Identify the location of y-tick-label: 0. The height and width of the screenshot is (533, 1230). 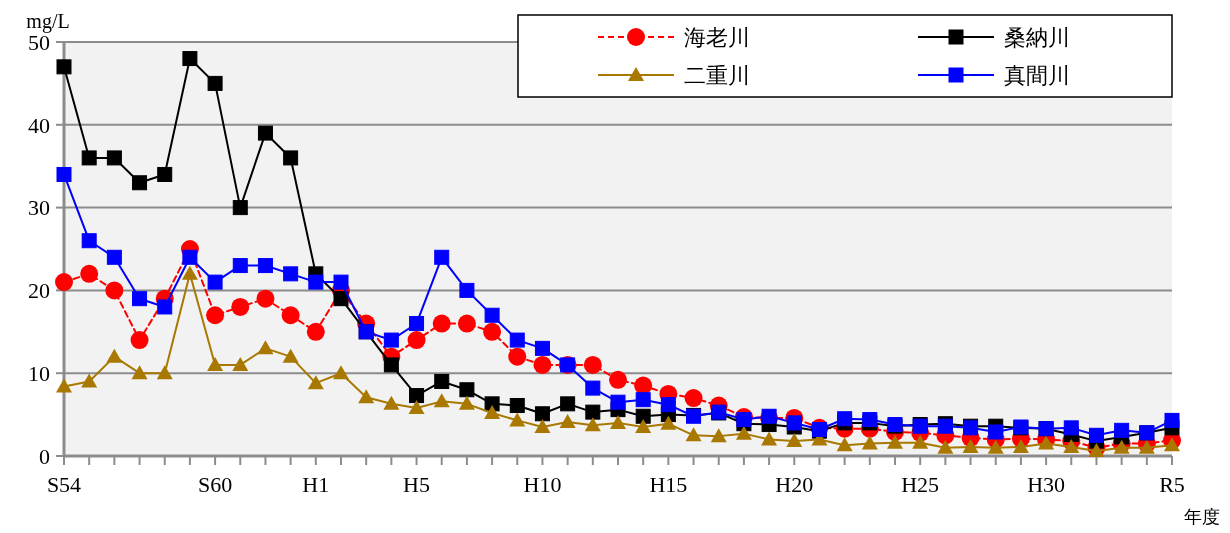
(44, 456).